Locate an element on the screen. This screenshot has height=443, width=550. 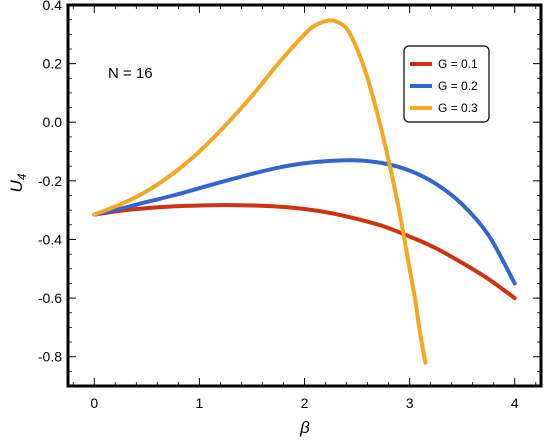
y-tick-label: -0.6 is located at coordinates (50, 298).